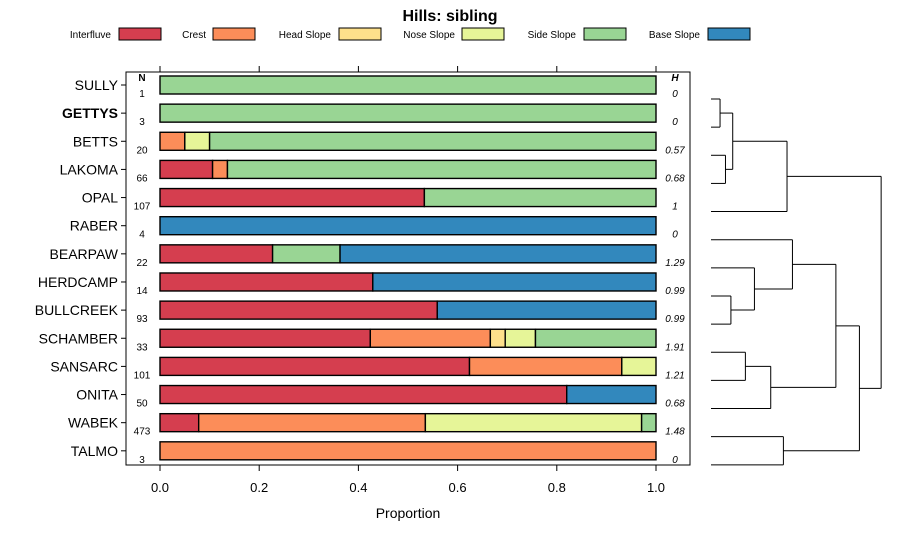 The height and width of the screenshot is (540, 900). I want to click on legend-label: Crest, so click(194, 35).